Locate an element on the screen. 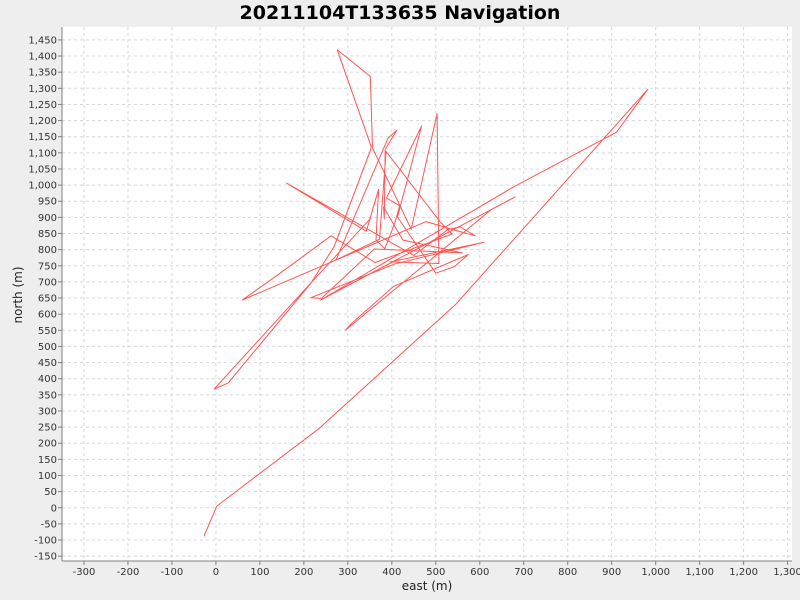  x-tick-label: 800 is located at coordinates (567, 572).